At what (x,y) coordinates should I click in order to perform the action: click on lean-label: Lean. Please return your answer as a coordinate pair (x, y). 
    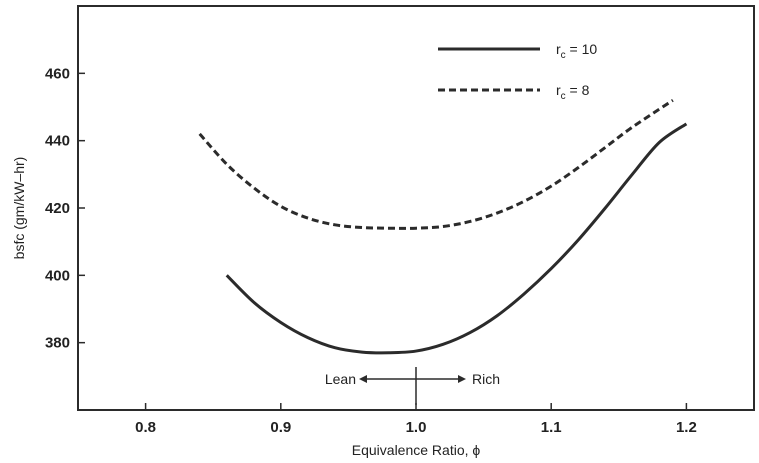
    Looking at the image, I should click on (340, 379).